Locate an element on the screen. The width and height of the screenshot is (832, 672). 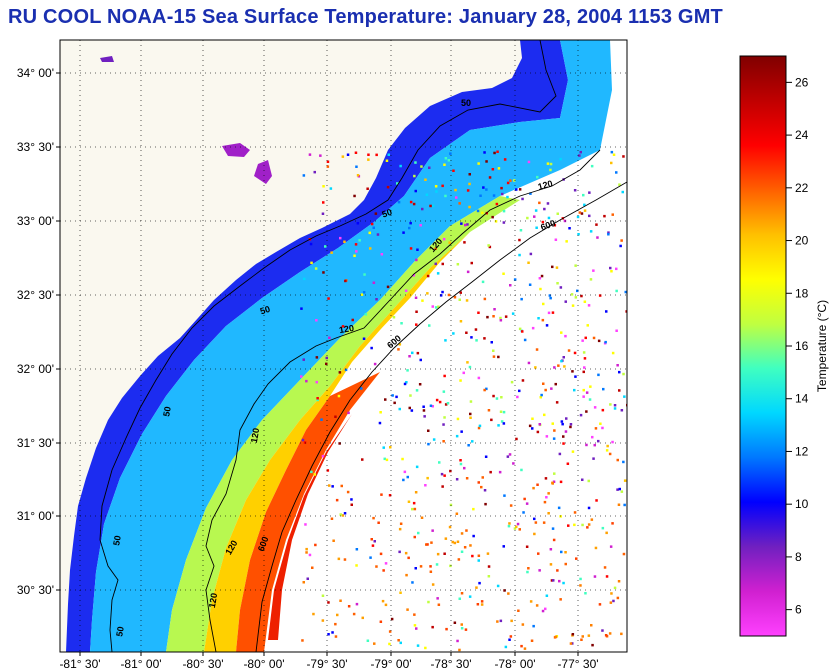
colorbar-tick-label: 8 is located at coordinates (798, 557).